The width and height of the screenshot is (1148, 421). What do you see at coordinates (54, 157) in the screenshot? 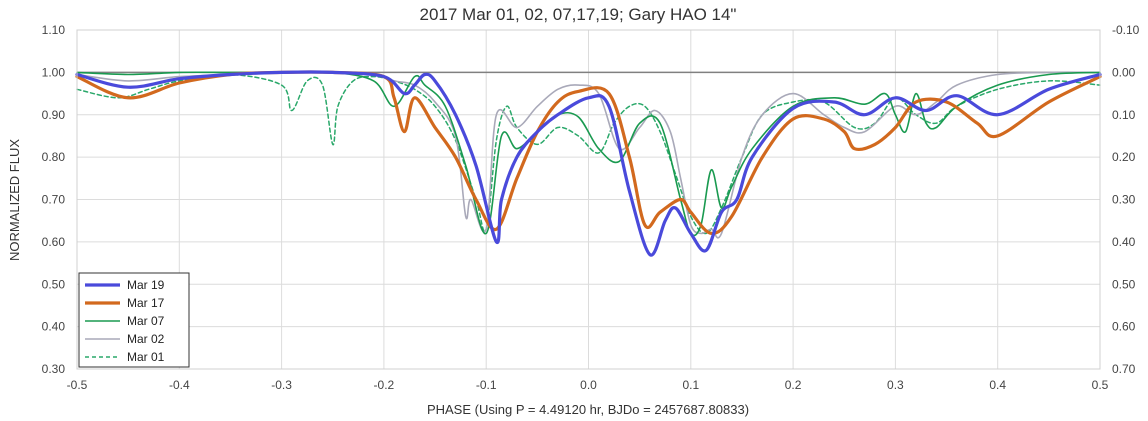
I see `y-tick-label: 0.80` at bounding box center [54, 157].